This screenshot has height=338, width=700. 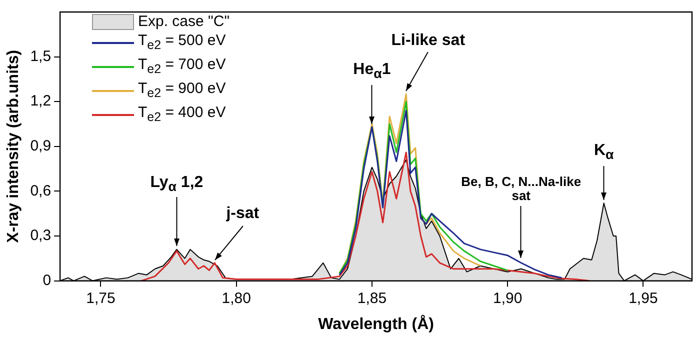 What do you see at coordinates (41, 101) in the screenshot?
I see `y-tick-label: 1,2` at bounding box center [41, 101].